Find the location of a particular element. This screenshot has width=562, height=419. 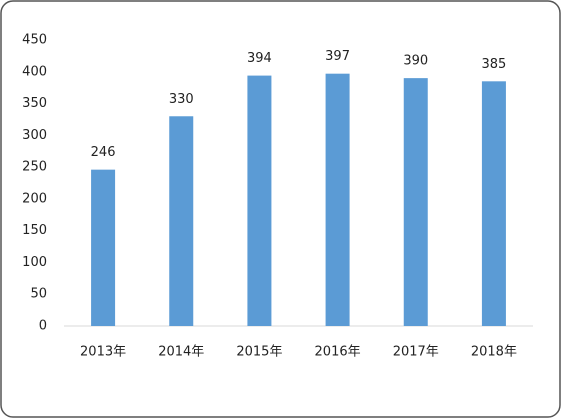

data-label: 385 is located at coordinates (494, 64).